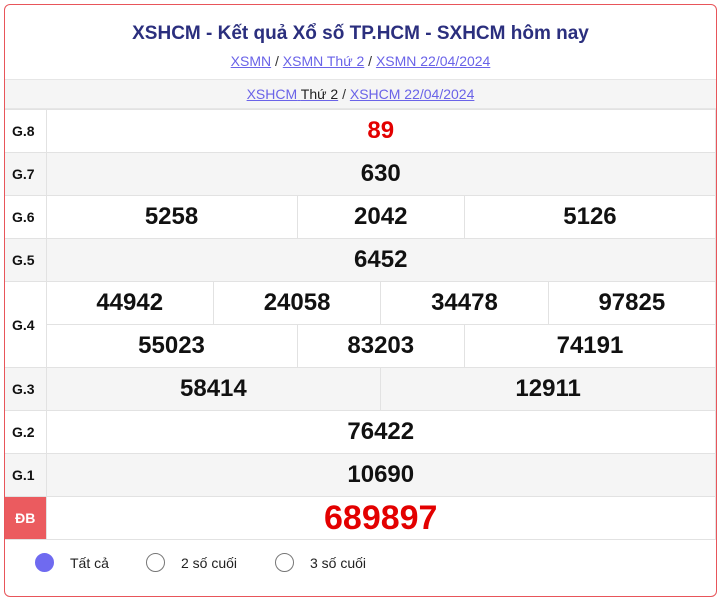 This screenshot has width=720, height=600. I want to click on row-db: ĐB 689897, so click(360, 518).